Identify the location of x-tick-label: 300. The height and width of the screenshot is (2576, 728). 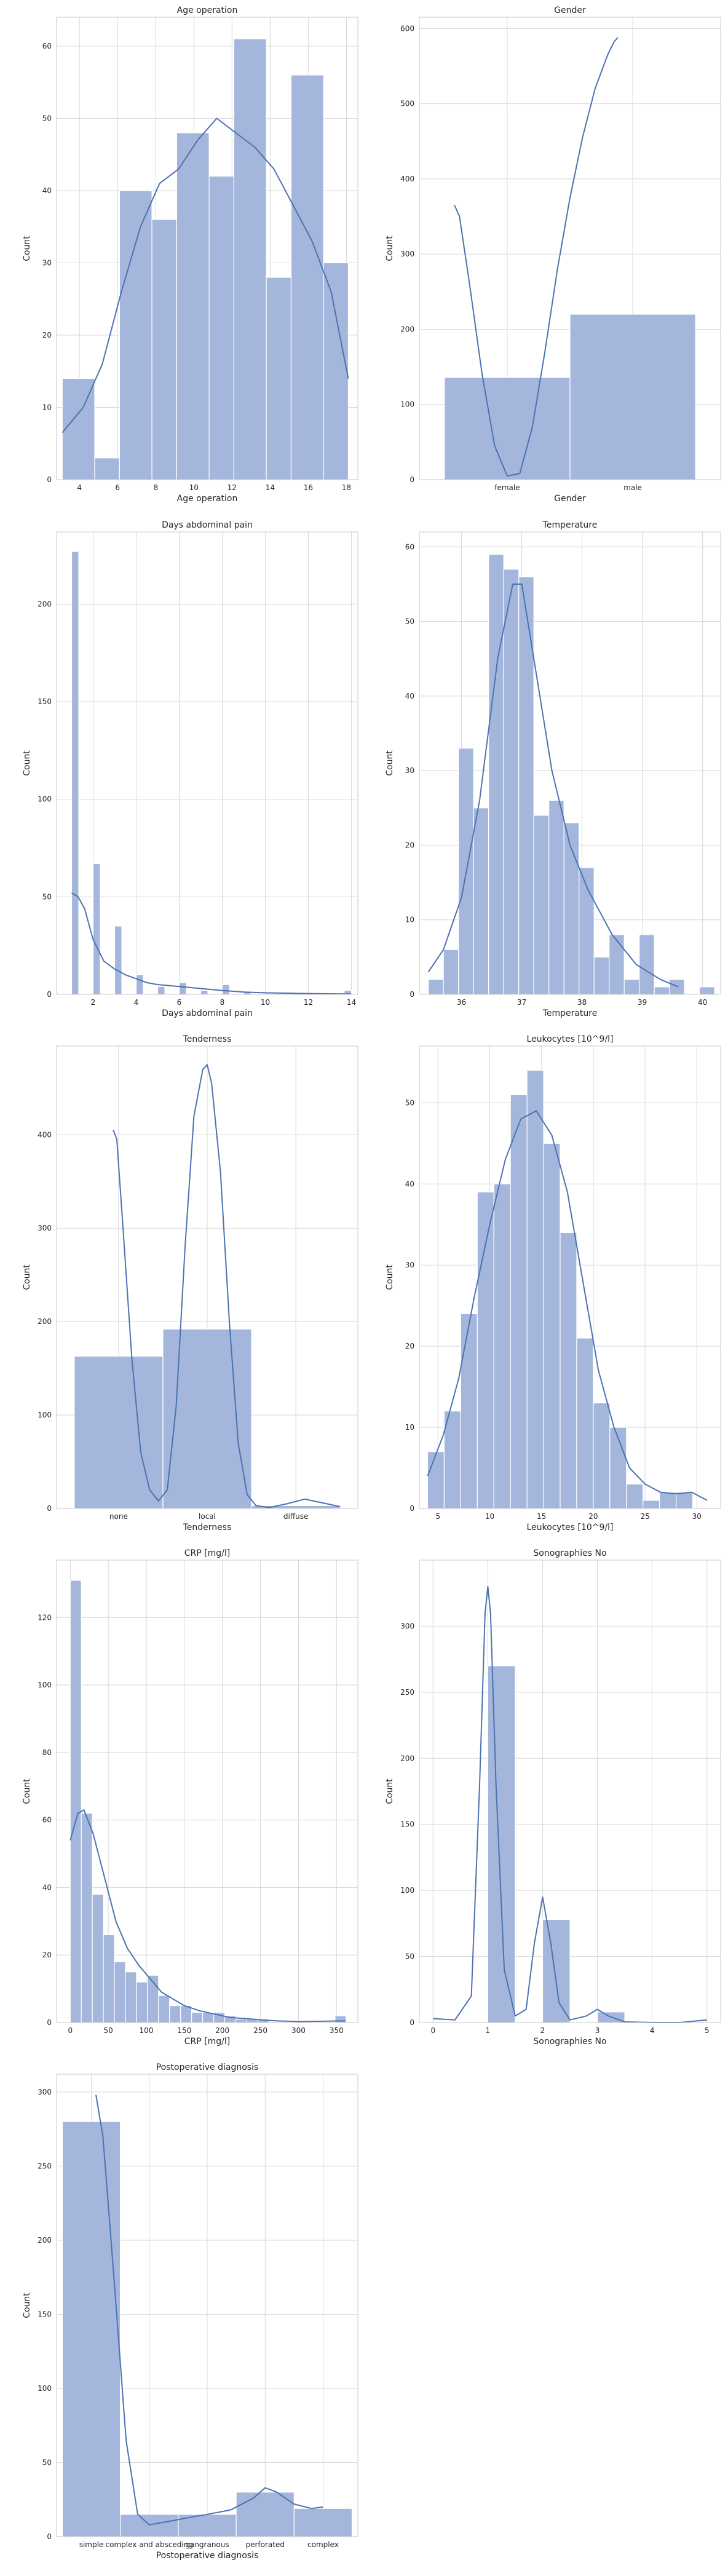
(298, 2031).